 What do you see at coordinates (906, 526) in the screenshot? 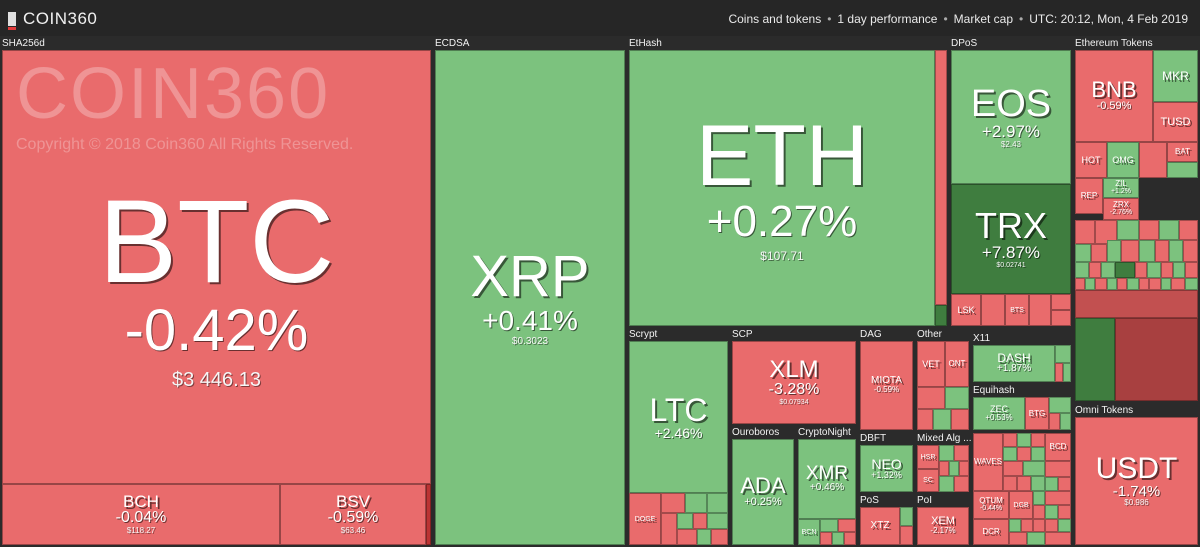
I see `small-coins-pos` at bounding box center [906, 526].